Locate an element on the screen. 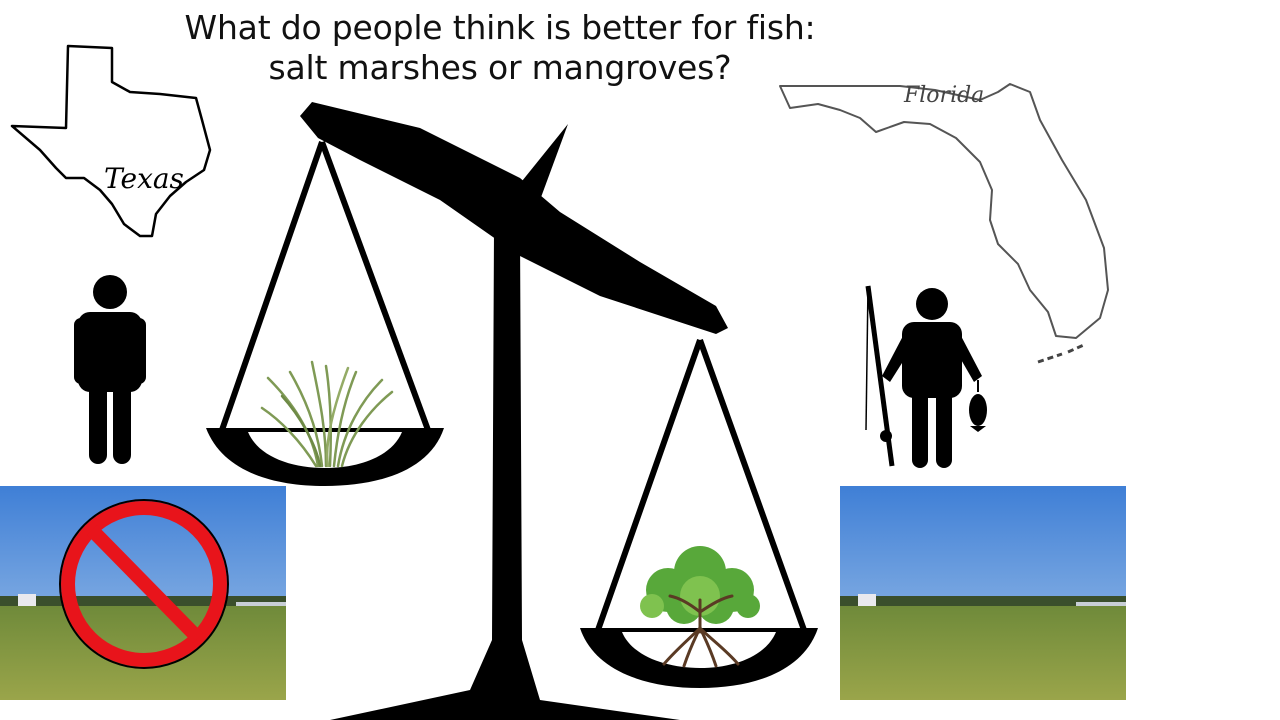  florida-label: Florida is located at coordinates (943, 95).